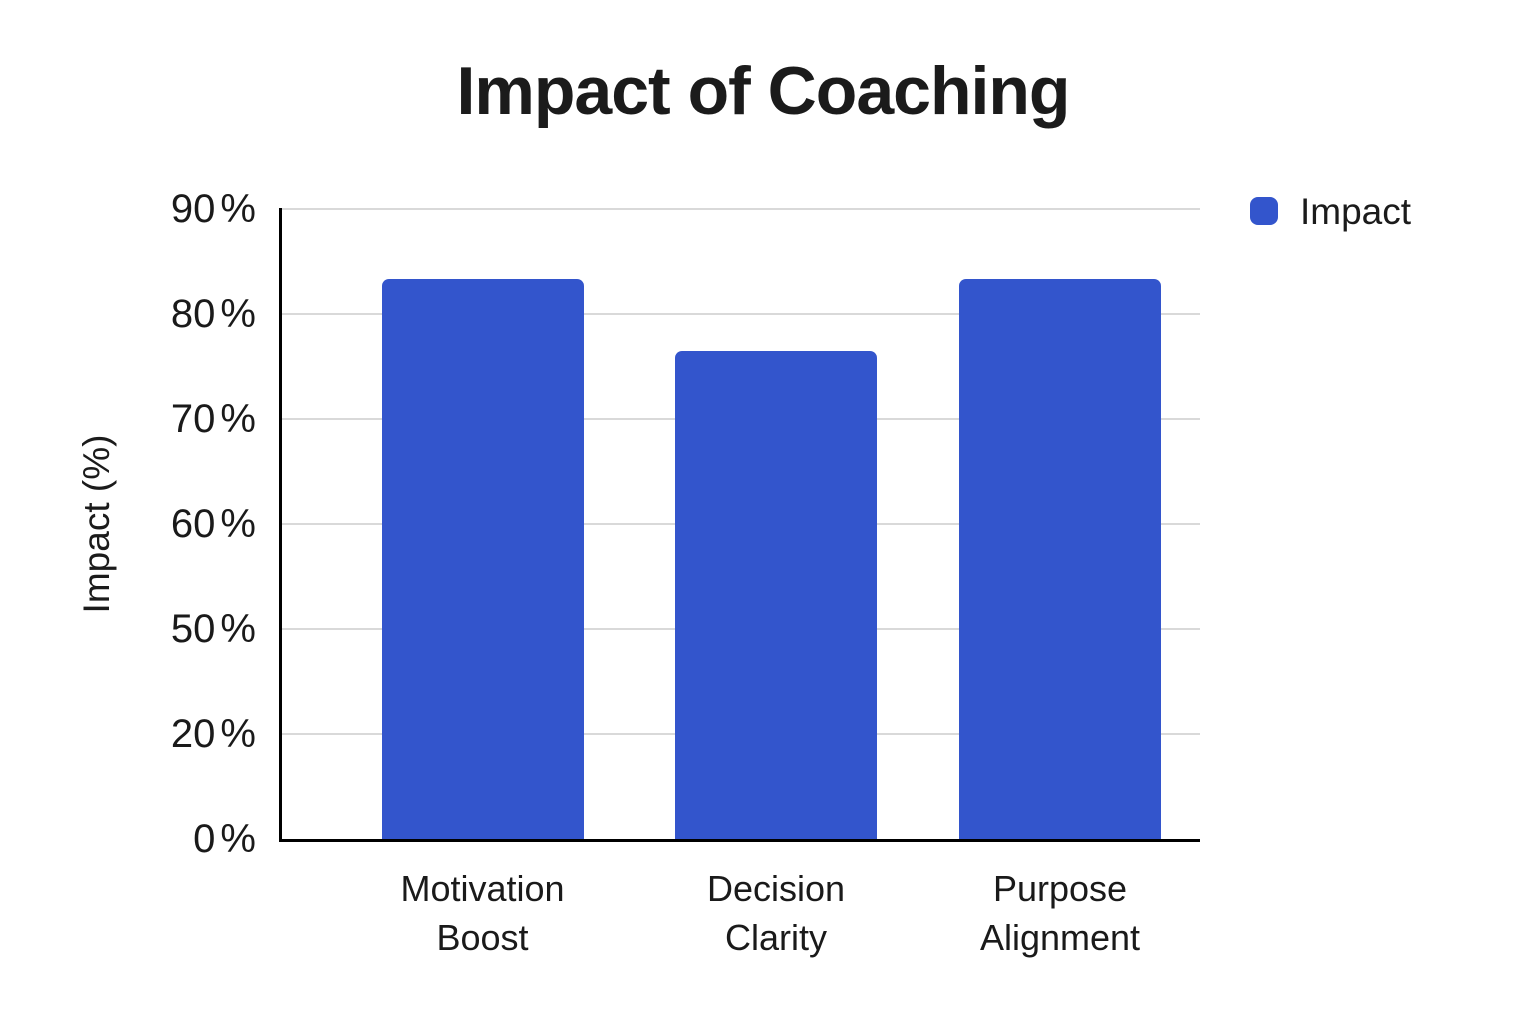 Image resolution: width=1536 pixels, height=1024 pixels. Describe the element at coordinates (193, 524) in the screenshot. I see `y-tick-value: 60` at that location.